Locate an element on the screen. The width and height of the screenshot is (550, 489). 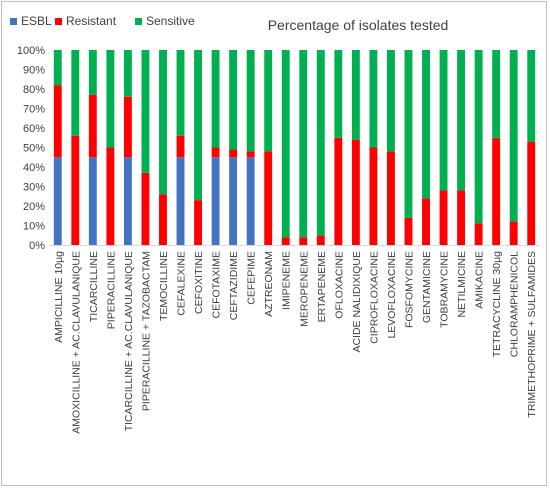
x-tick-label: TRIMETHOPRIME + SULFAMIDES is located at coordinates (532, 334).